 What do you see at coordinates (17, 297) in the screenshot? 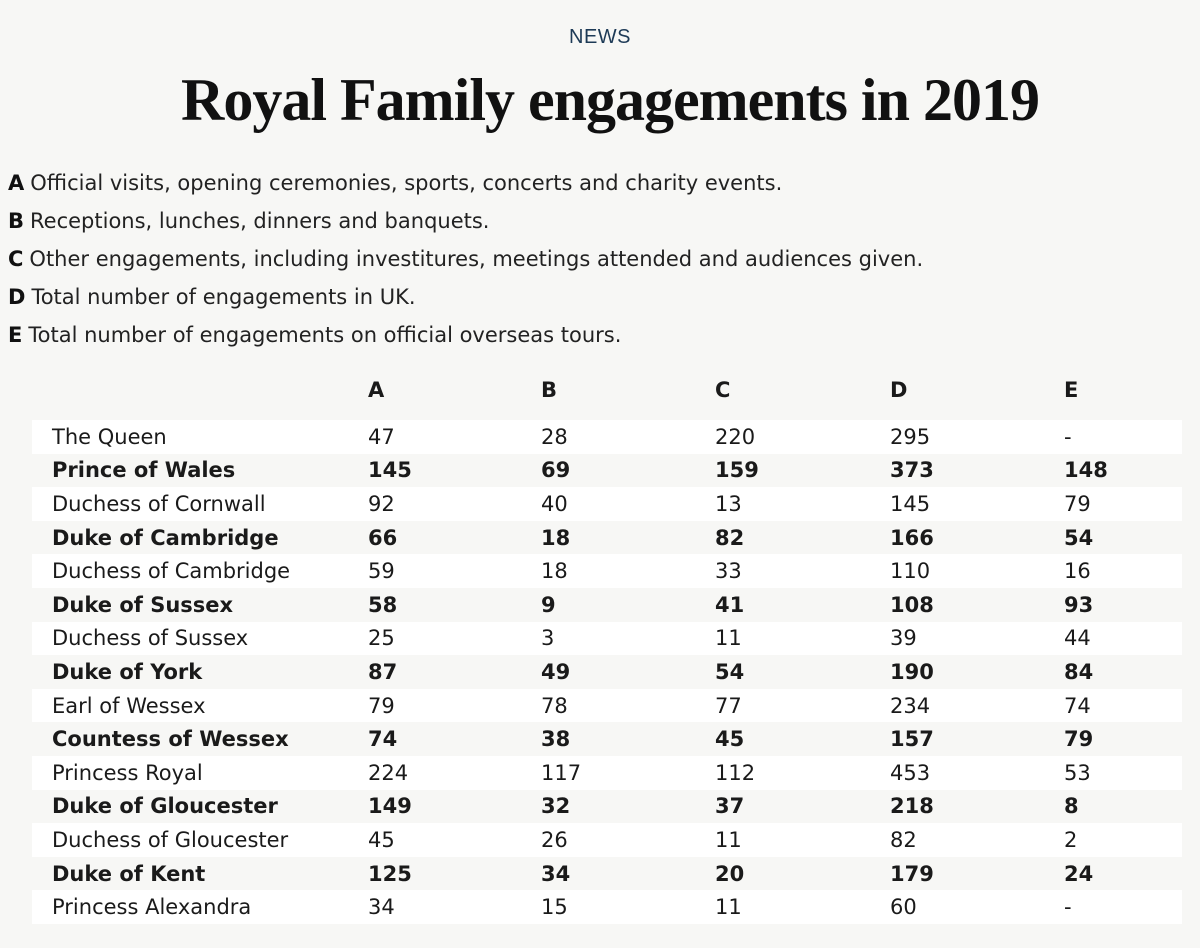
I see `legend-key: D` at bounding box center [17, 297].